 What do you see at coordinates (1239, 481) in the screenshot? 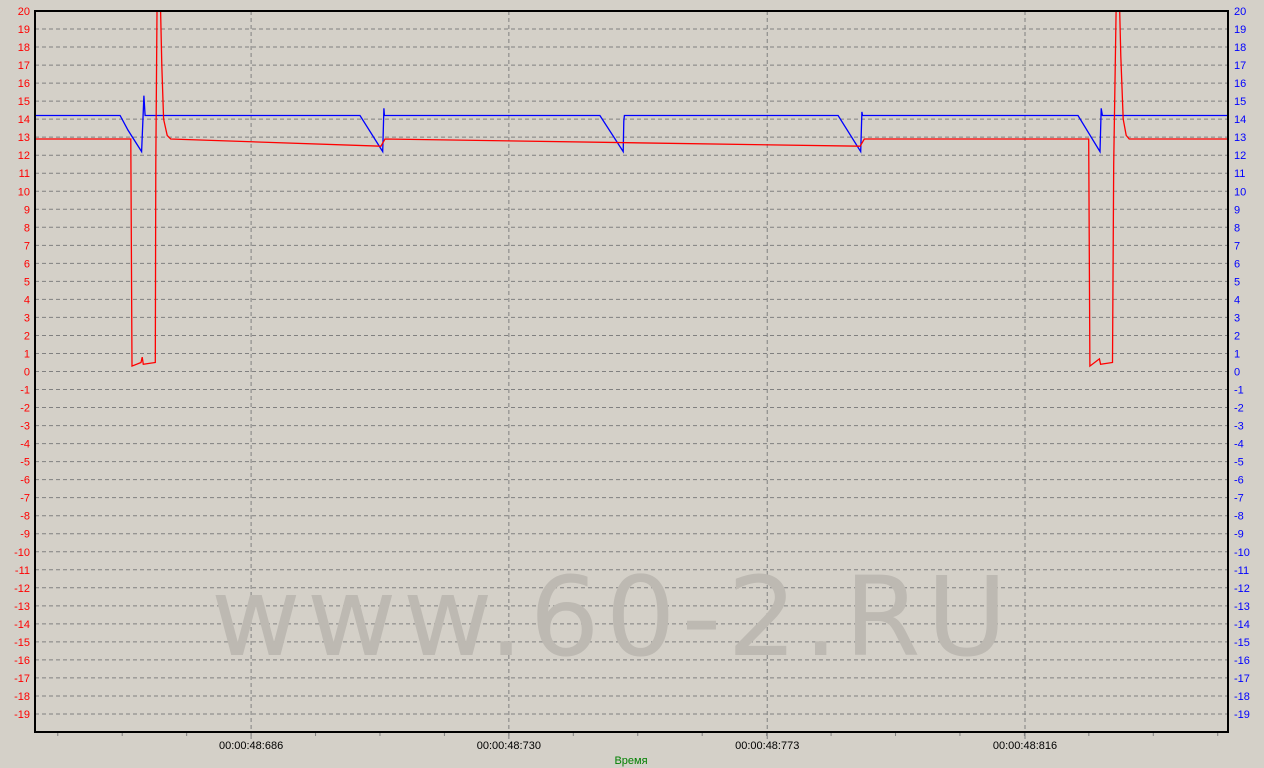
I see `y-tick-label-right: -6` at bounding box center [1239, 481].